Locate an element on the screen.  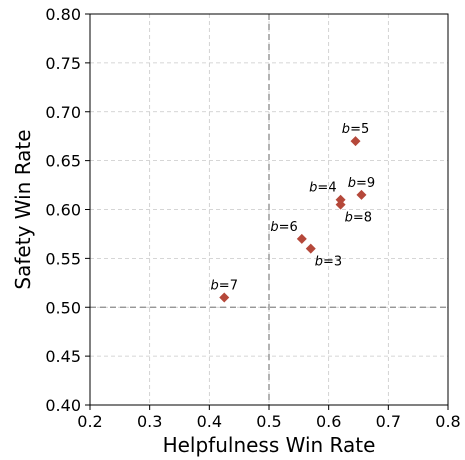
y-tick-label: 0.70 is located at coordinates (63, 112).